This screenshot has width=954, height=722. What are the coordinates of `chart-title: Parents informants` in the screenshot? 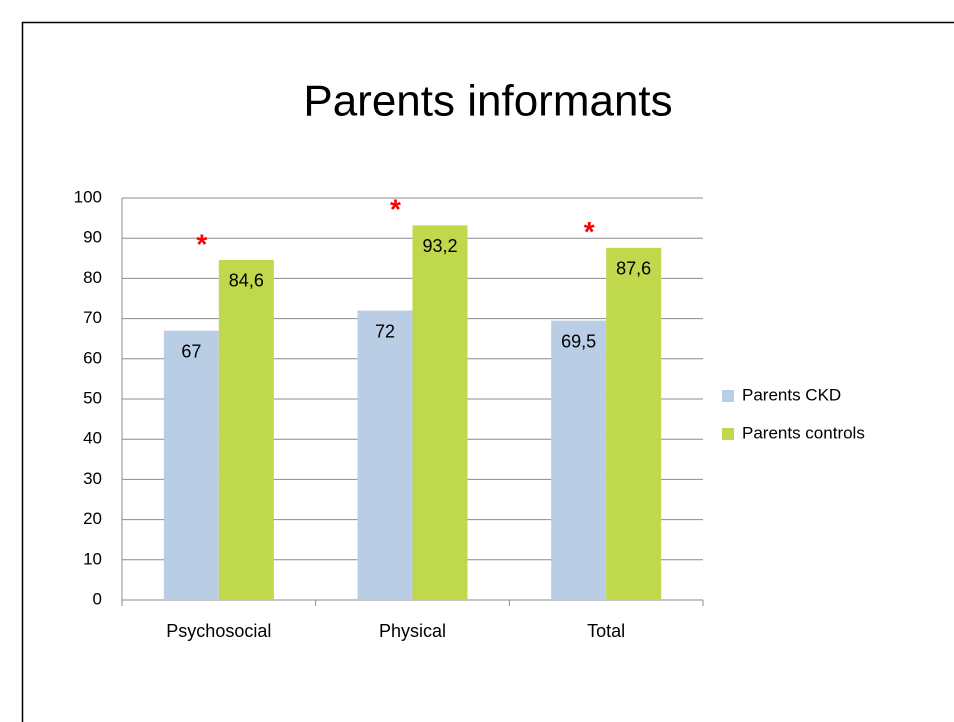 It's located at (487, 101).